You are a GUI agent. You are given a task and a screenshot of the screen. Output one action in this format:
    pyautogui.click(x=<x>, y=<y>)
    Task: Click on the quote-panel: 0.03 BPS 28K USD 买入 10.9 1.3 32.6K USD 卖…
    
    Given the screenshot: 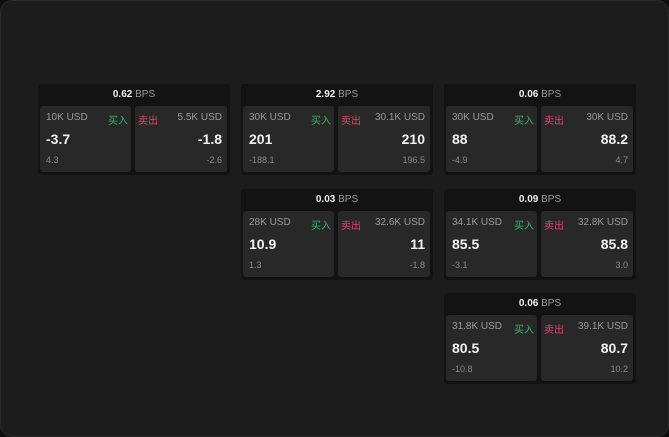 What is the action you would take?
    pyautogui.click(x=337, y=234)
    